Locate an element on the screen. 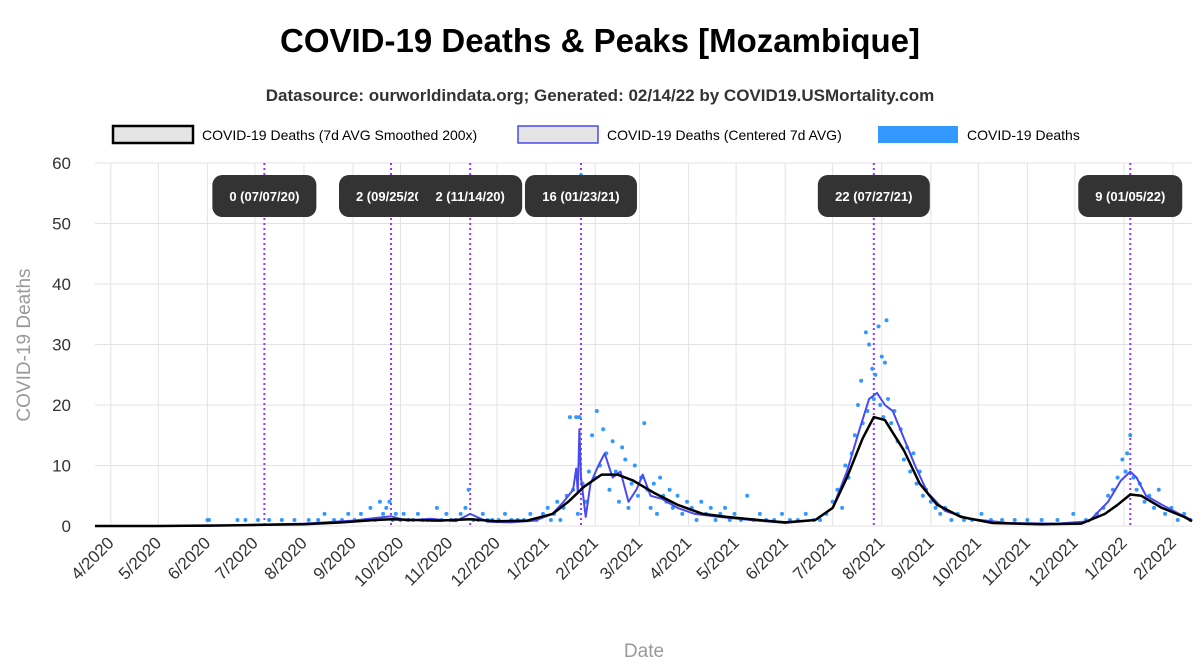  legend-swatch-centered is located at coordinates (558, 134).